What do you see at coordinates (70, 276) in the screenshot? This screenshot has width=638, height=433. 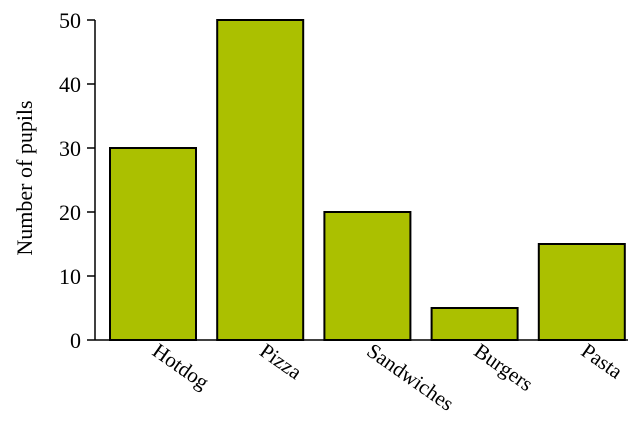 I see `y-tick-label: 10` at bounding box center [70, 276].